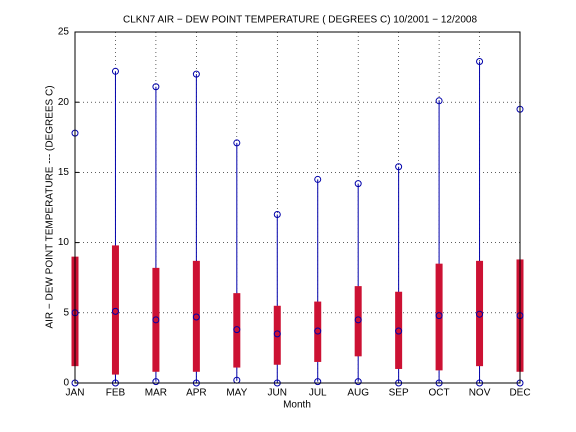  I want to click on x-tick-label: MAY, so click(236, 393).